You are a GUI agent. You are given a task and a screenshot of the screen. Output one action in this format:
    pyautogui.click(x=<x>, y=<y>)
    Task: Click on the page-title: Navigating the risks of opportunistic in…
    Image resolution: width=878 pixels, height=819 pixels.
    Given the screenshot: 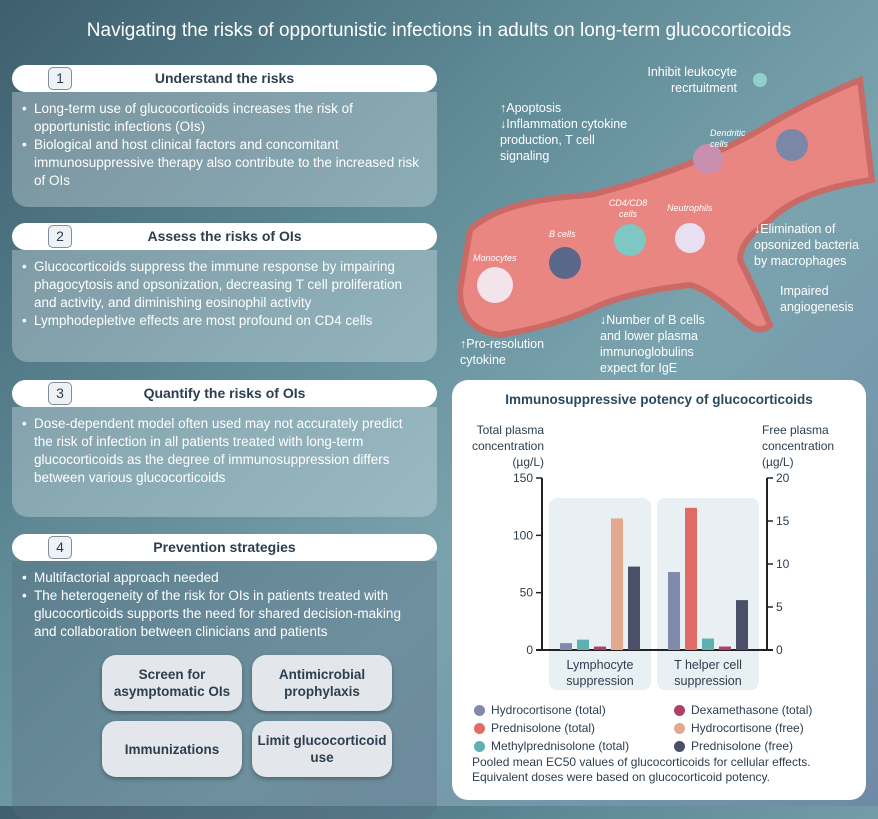 What is the action you would take?
    pyautogui.click(x=439, y=30)
    